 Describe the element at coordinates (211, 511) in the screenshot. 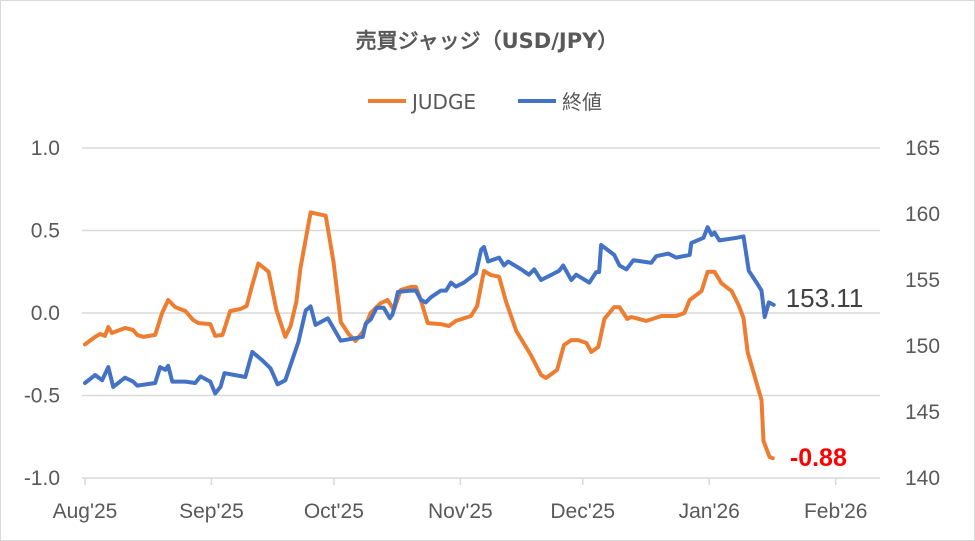

I see `x-axis-tick-label: Sep'25` at that location.